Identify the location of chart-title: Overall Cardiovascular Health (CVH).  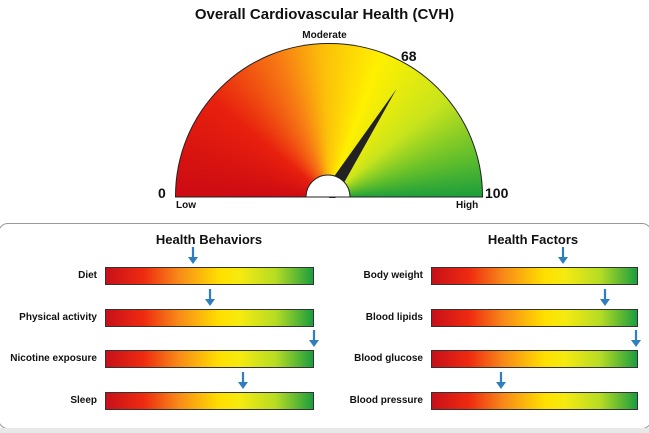
(324, 14).